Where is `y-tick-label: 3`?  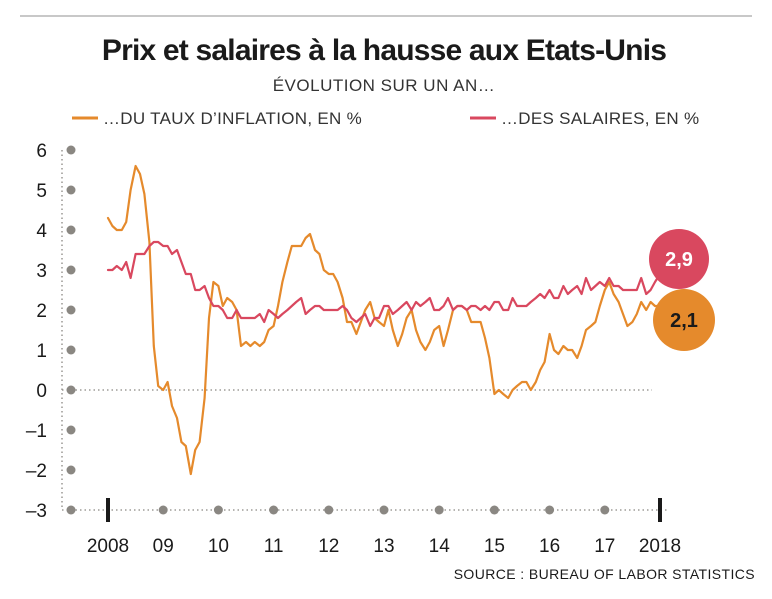 y-tick-label: 3 is located at coordinates (41, 271).